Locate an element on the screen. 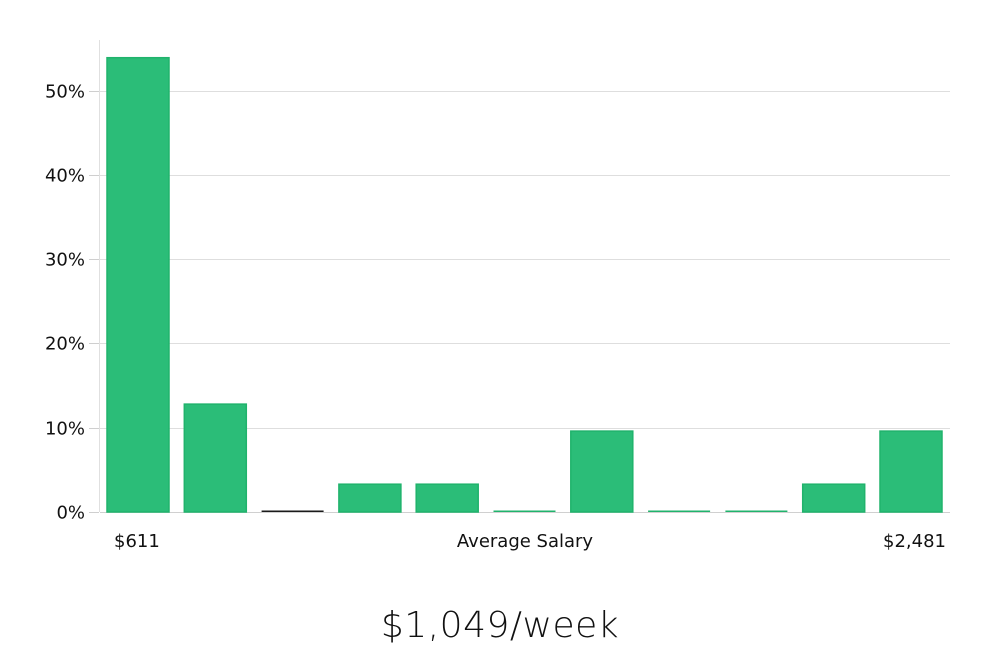 The image size is (1000, 660). x-min-label: $611 is located at coordinates (137, 541).